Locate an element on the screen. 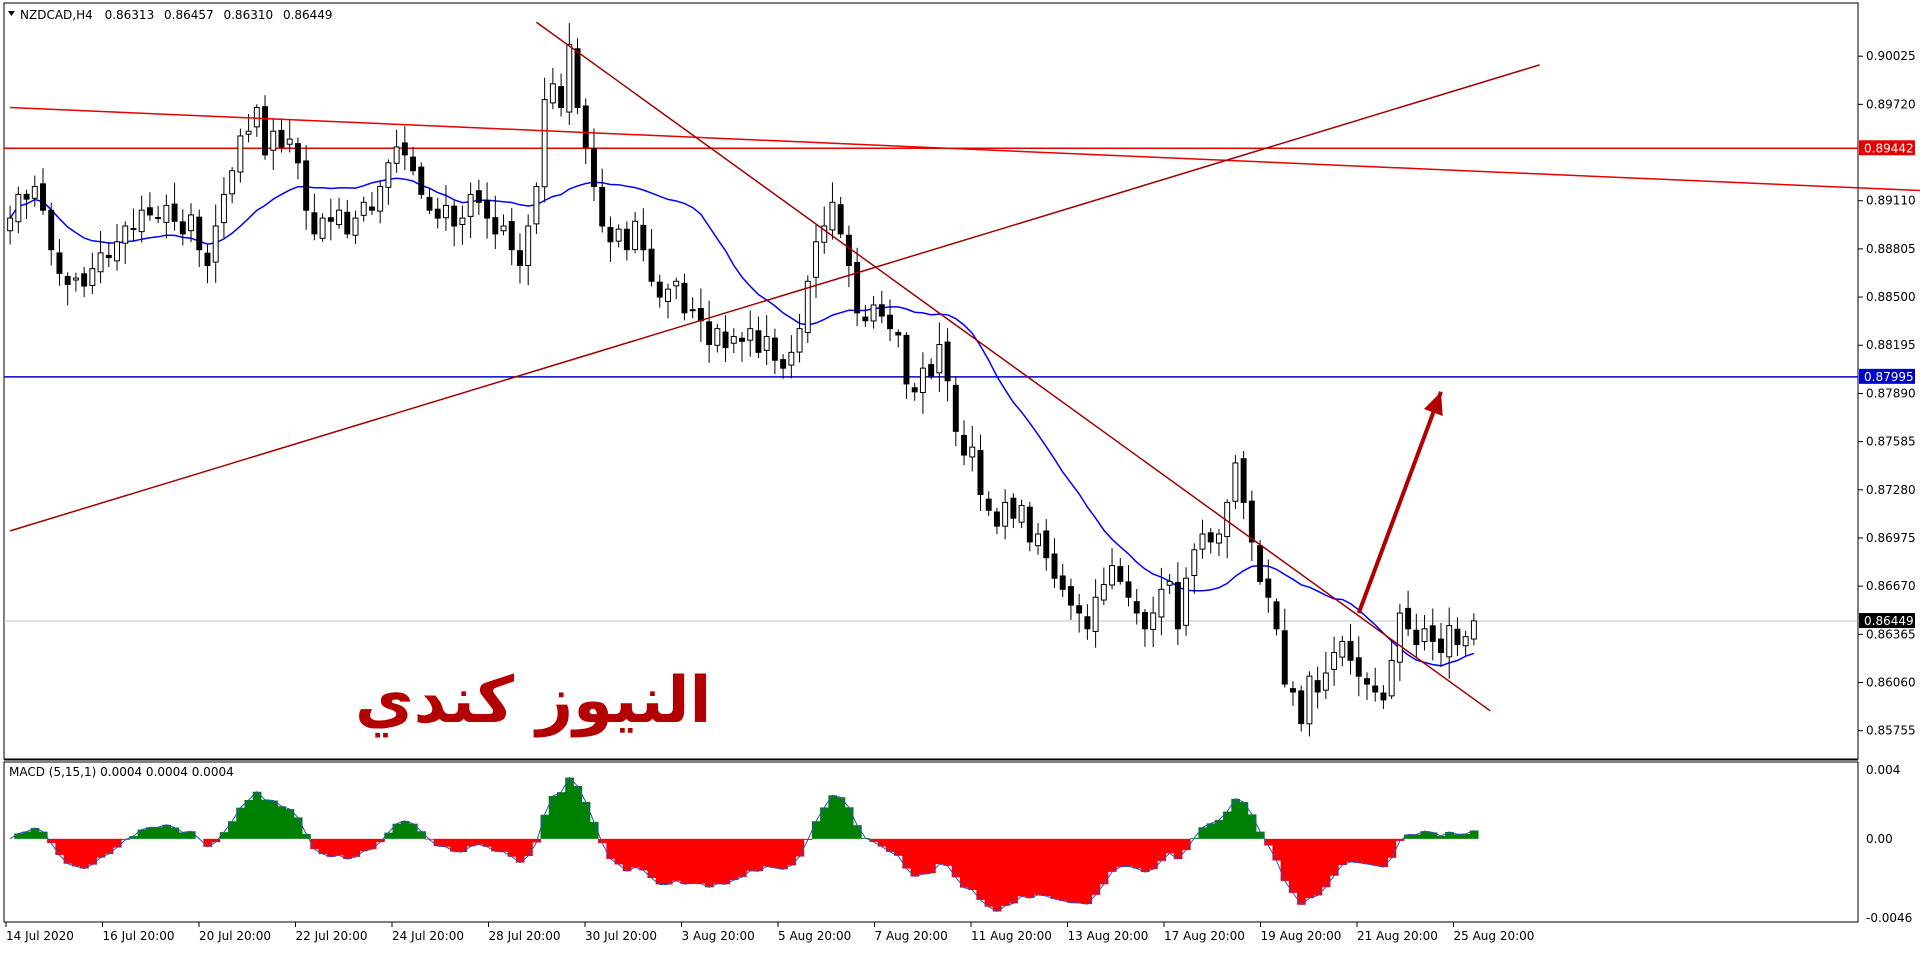  ohlc-open: 0.86313 is located at coordinates (130, 15).